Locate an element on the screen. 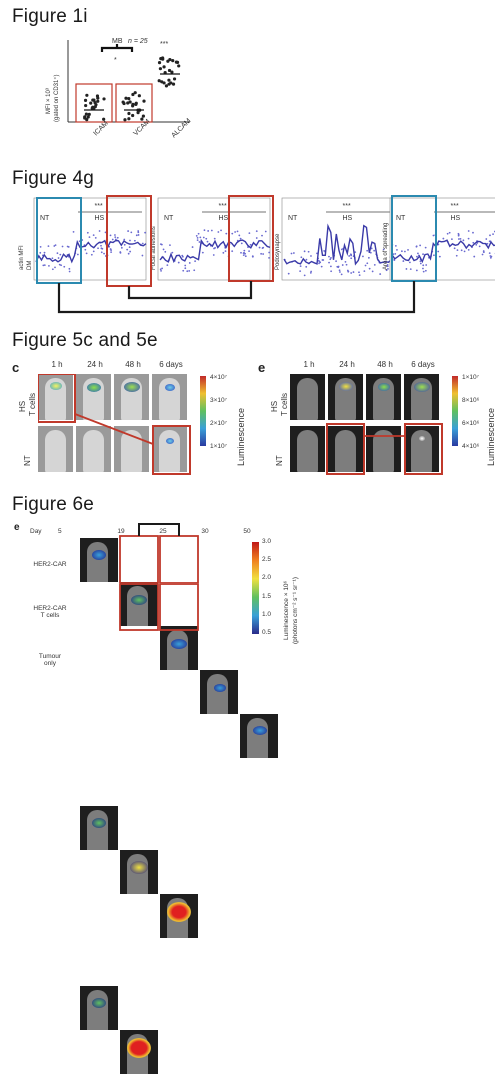  panel-c-times: 1 h 24 h 48 h 6 days is located at coordinates (118, 364).